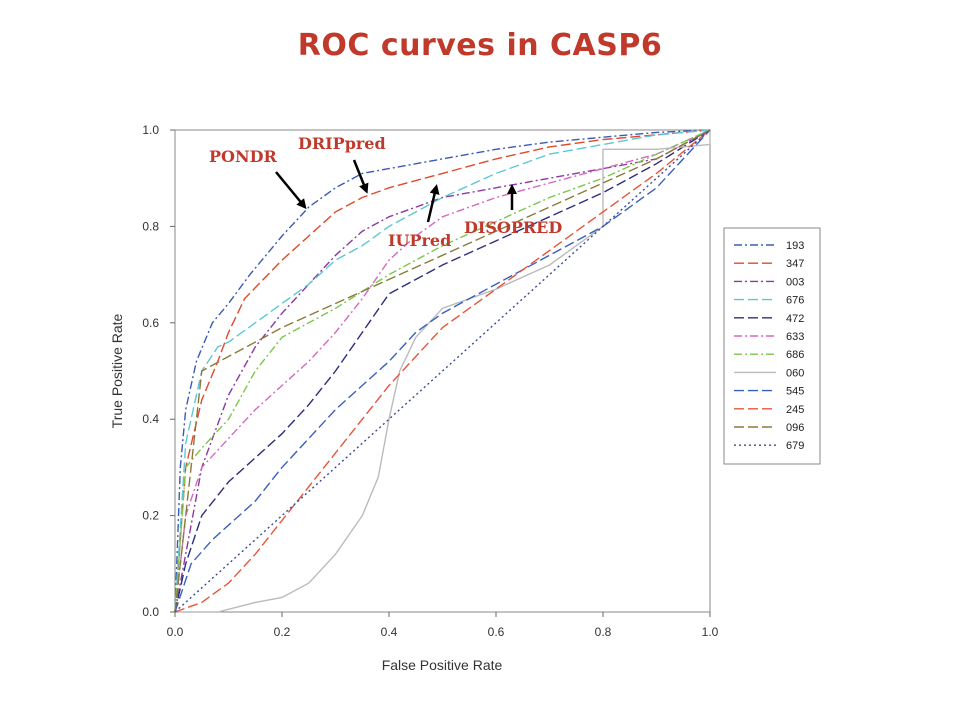 Image resolution: width=960 pixels, height=720 pixels. What do you see at coordinates (795, 410) in the screenshot?
I see `legend-label-245: 245` at bounding box center [795, 410].